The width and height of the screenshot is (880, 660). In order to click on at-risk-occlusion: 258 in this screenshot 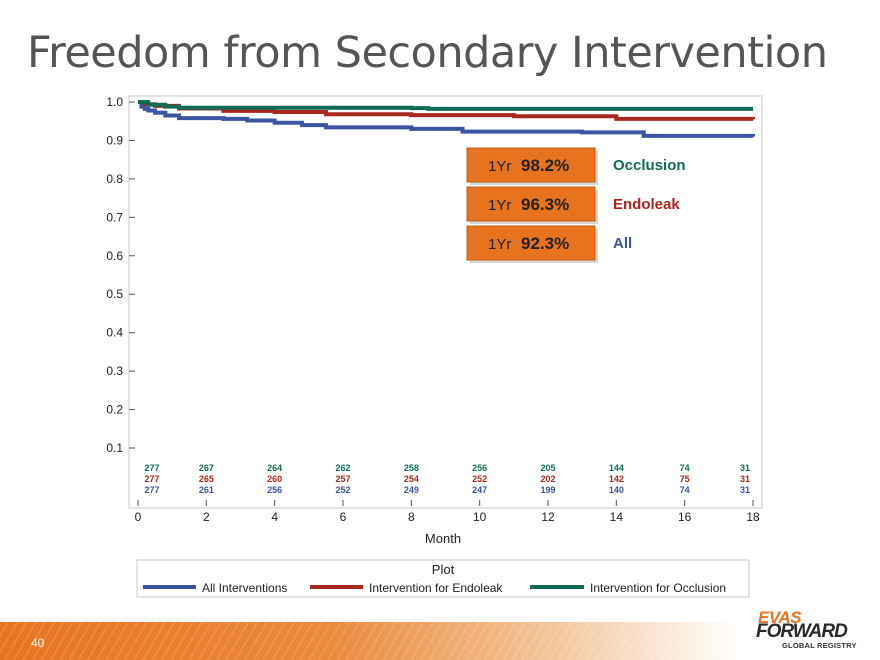, I will do `click(411, 468)`.